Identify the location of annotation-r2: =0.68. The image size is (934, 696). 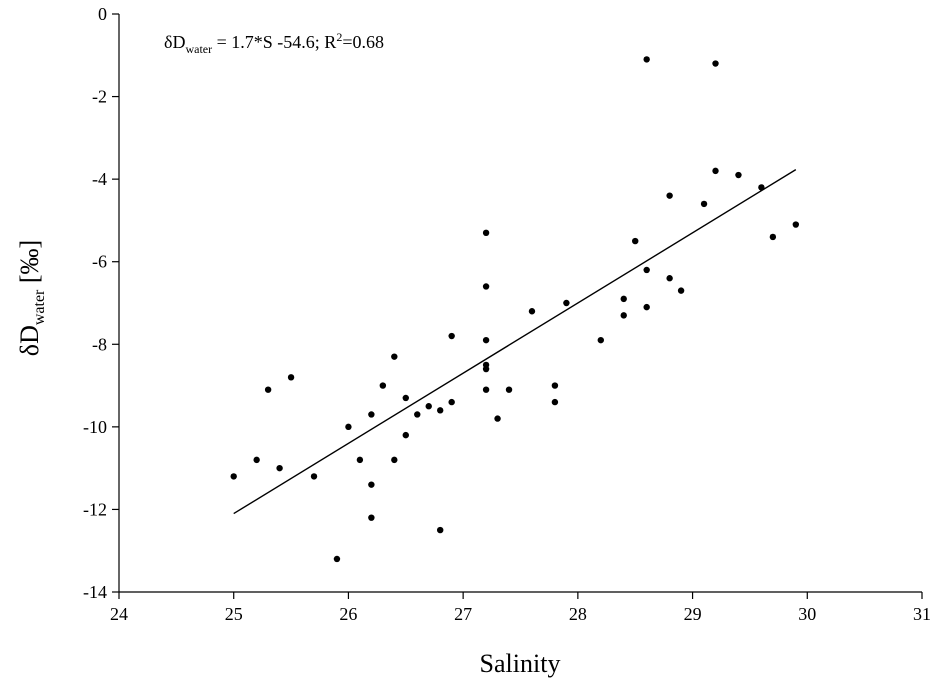
(363, 42).